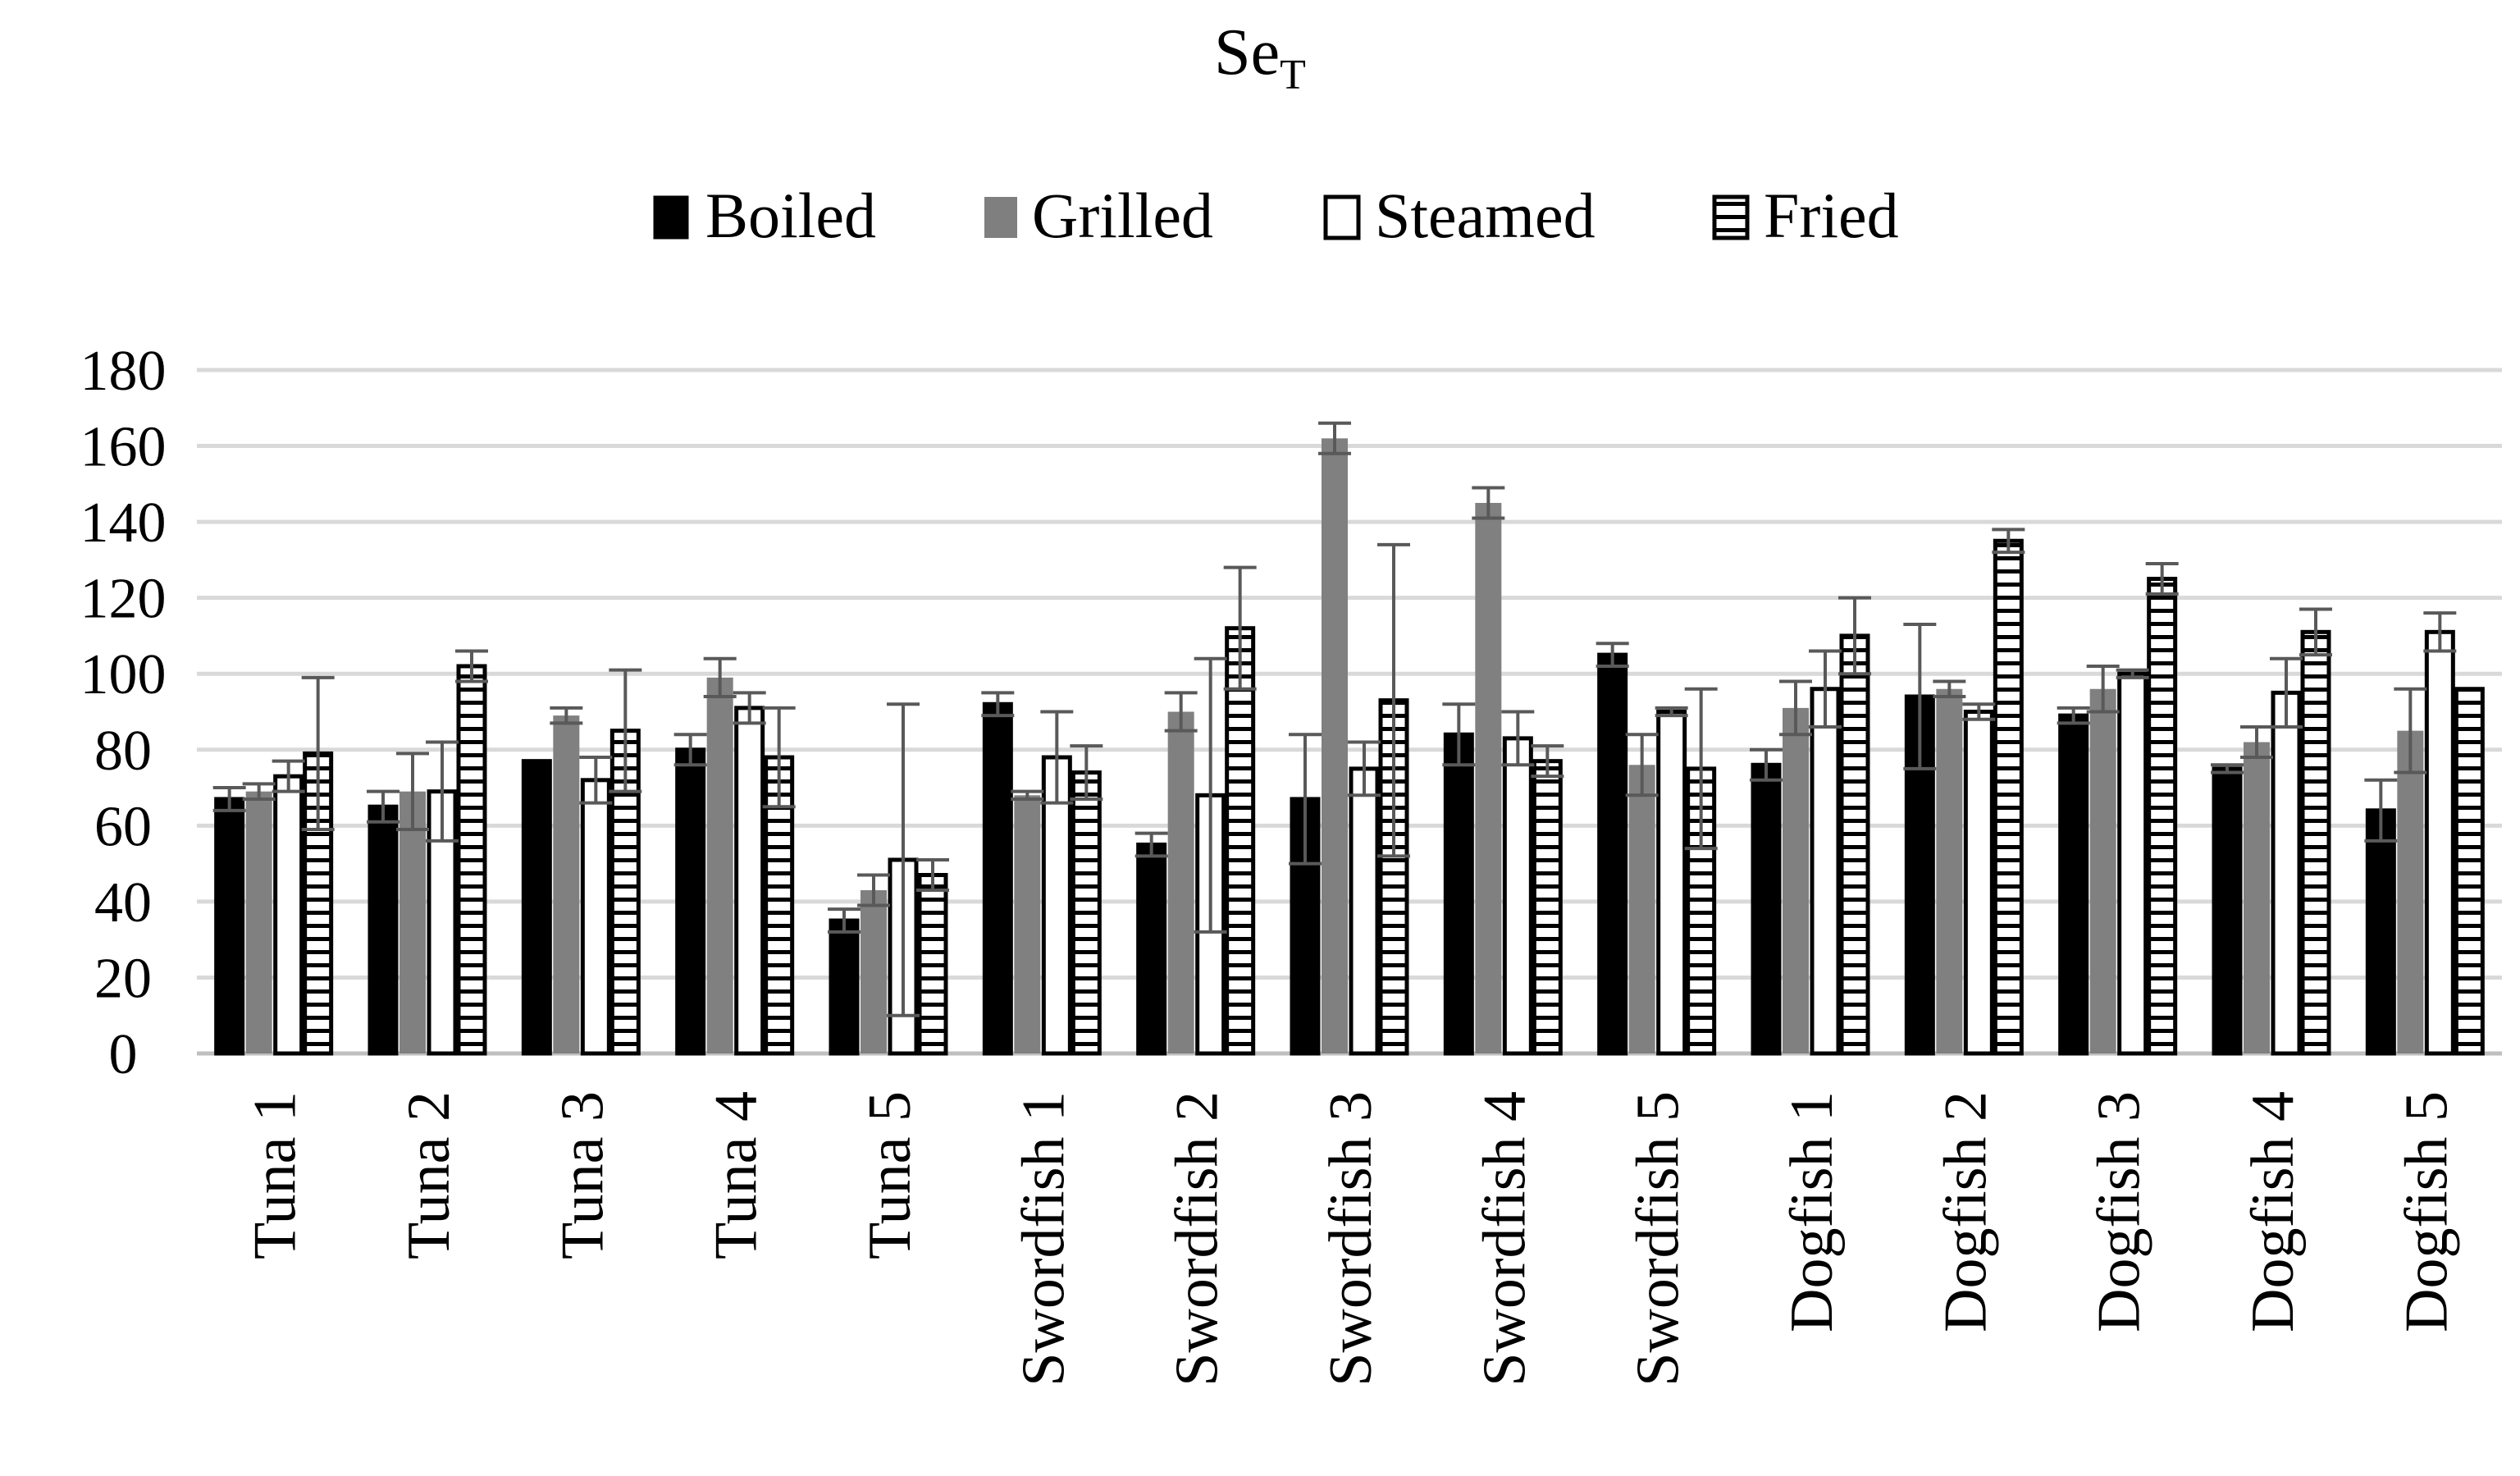 This screenshot has width=2520, height=1476. Describe the element at coordinates (1043, 1239) in the screenshot. I see `x-tick-label: Swordfish 1` at that location.